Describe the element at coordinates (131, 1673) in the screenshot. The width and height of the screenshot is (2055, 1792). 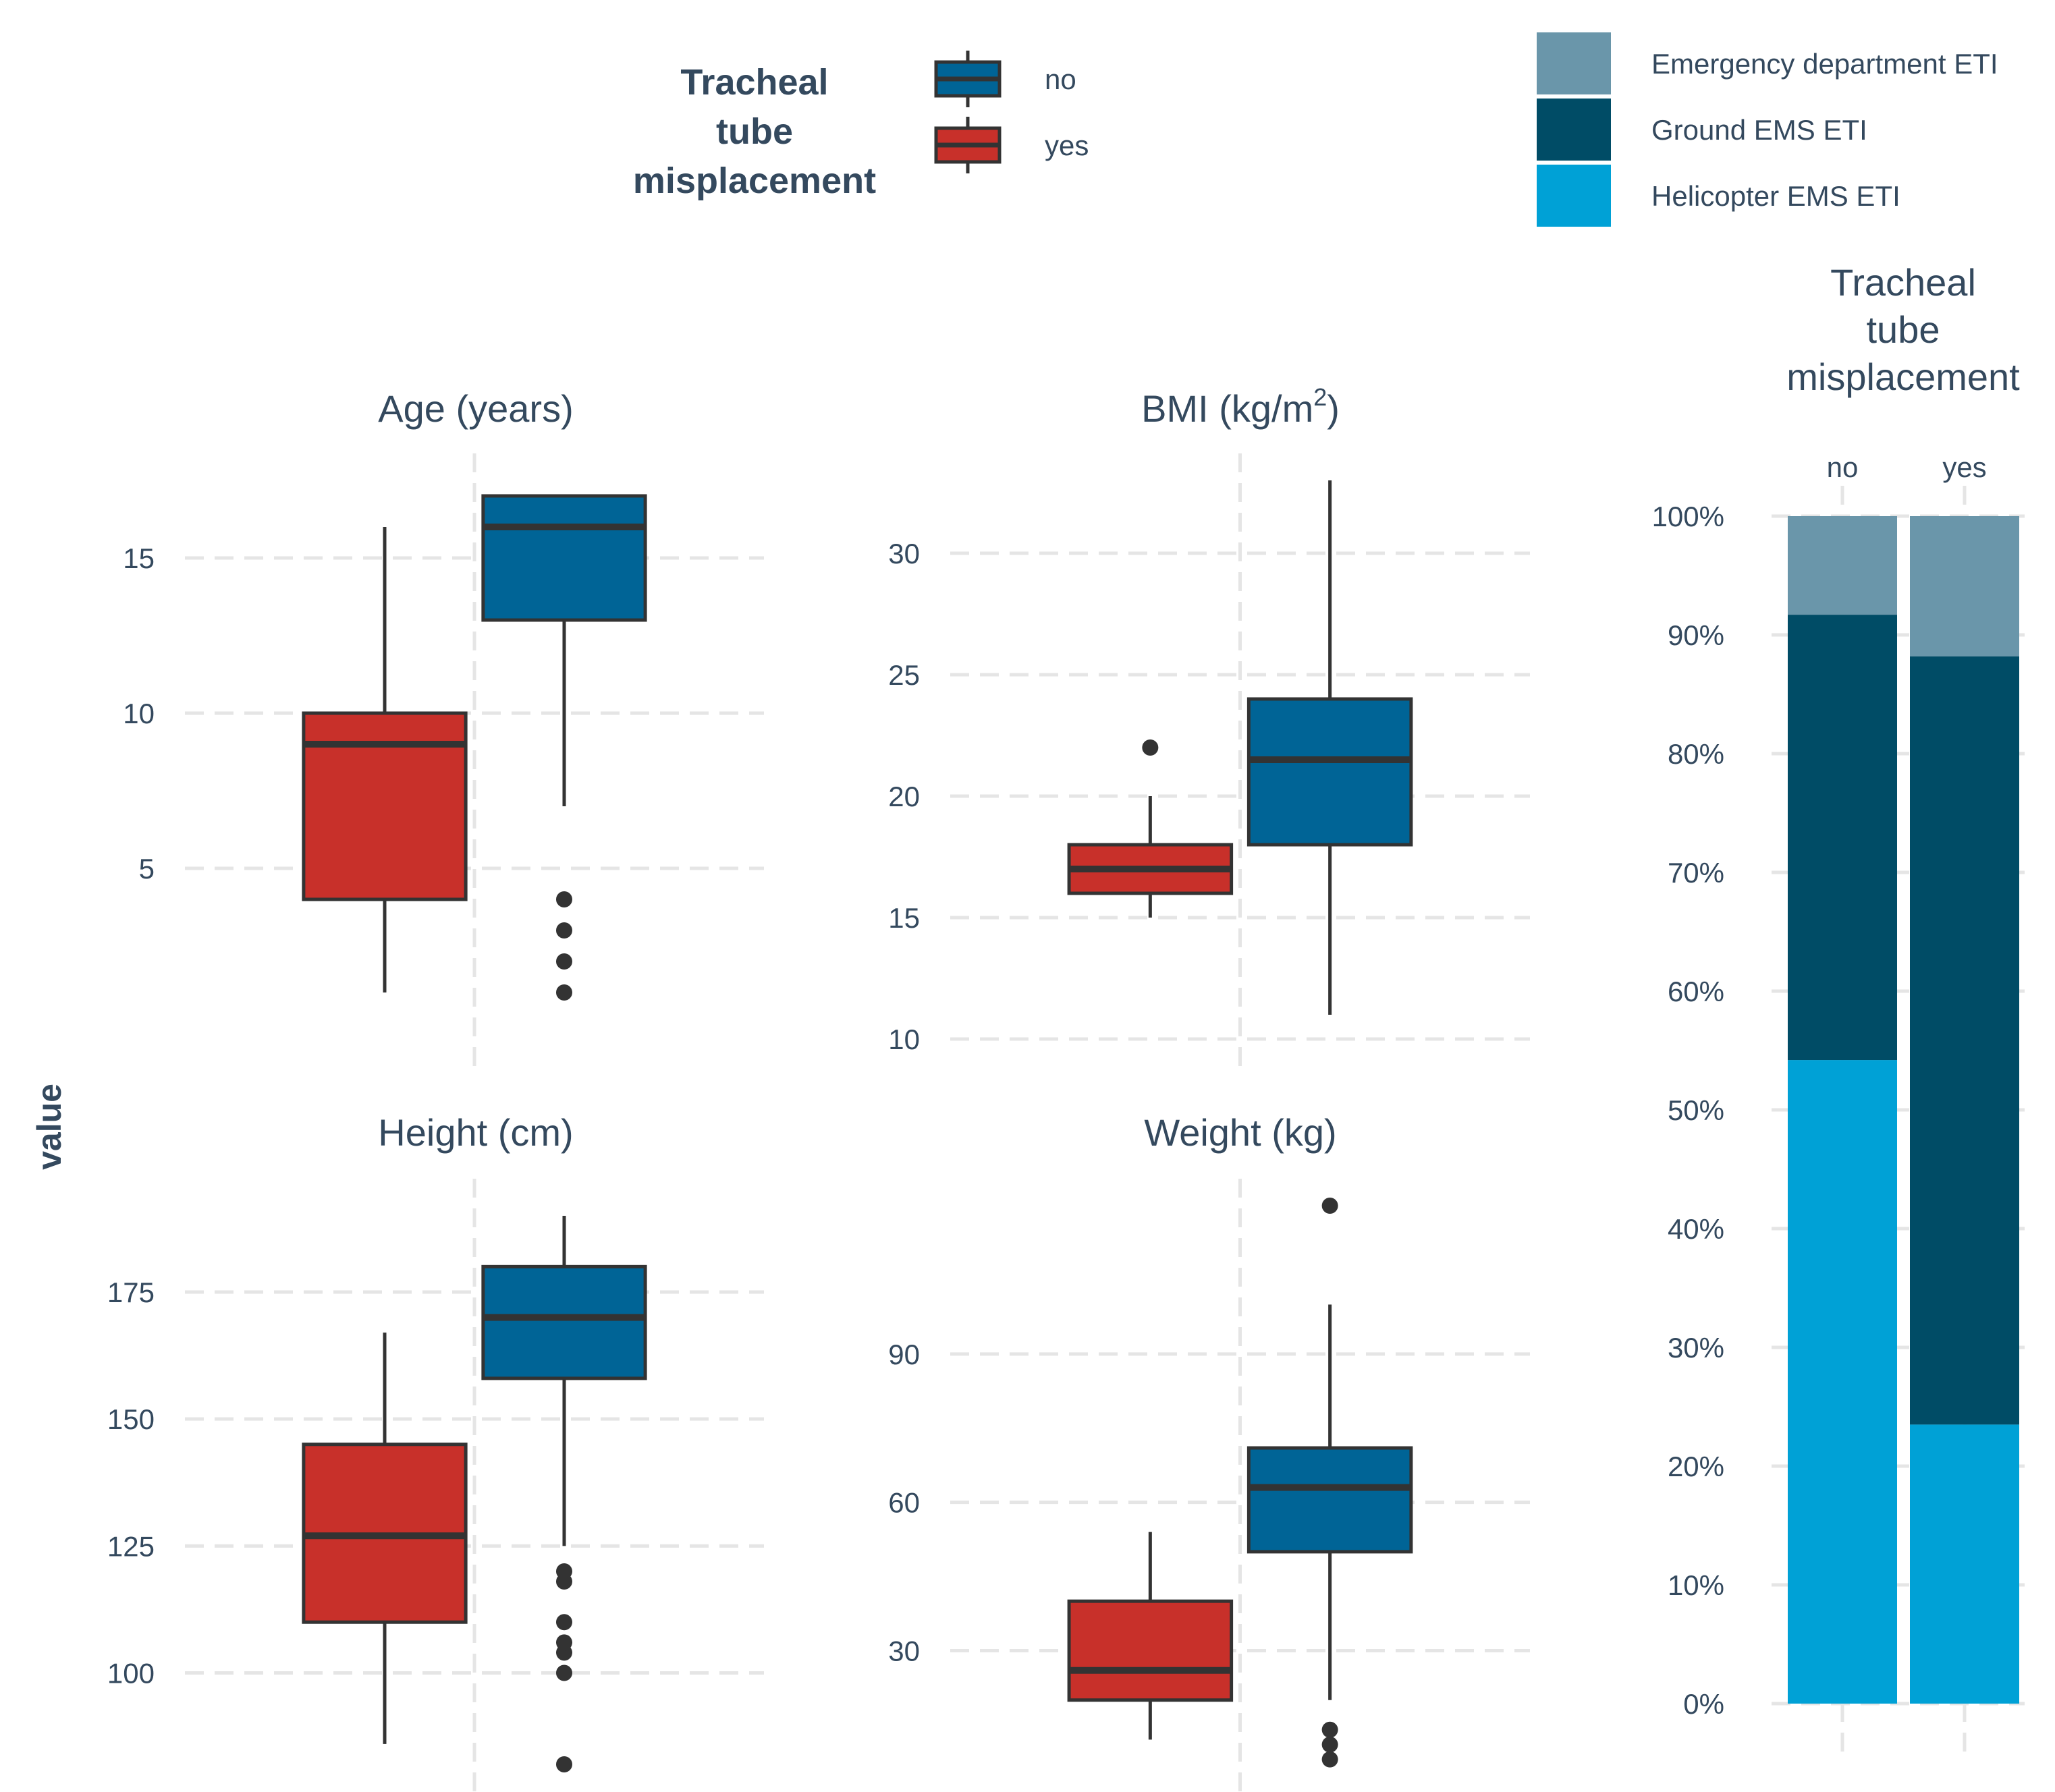
I see `y-tick-label: 100` at that location.